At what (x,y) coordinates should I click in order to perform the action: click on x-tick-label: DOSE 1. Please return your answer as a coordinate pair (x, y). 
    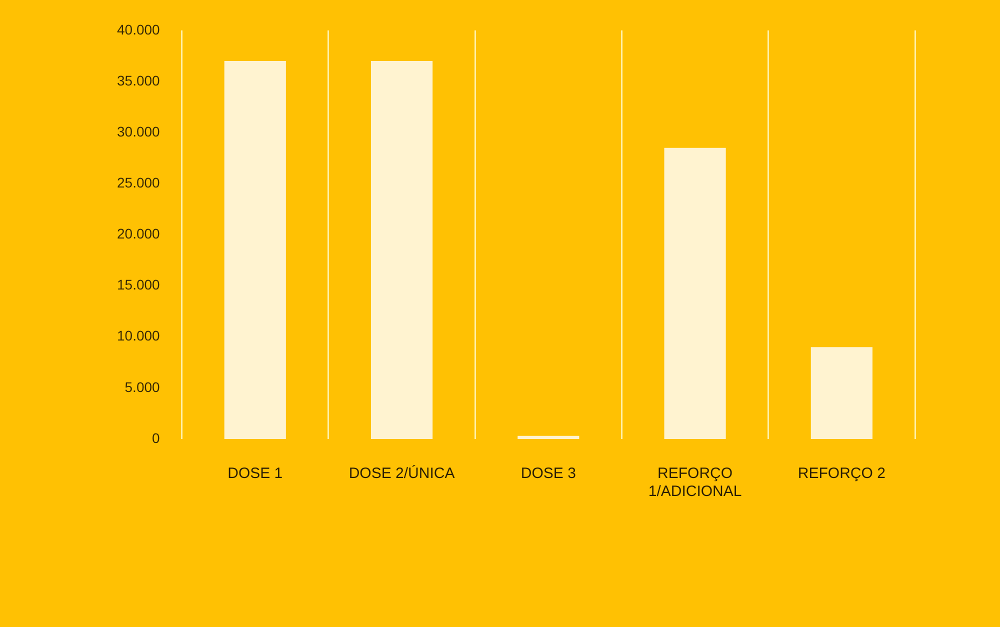
    Looking at the image, I should click on (255, 473).